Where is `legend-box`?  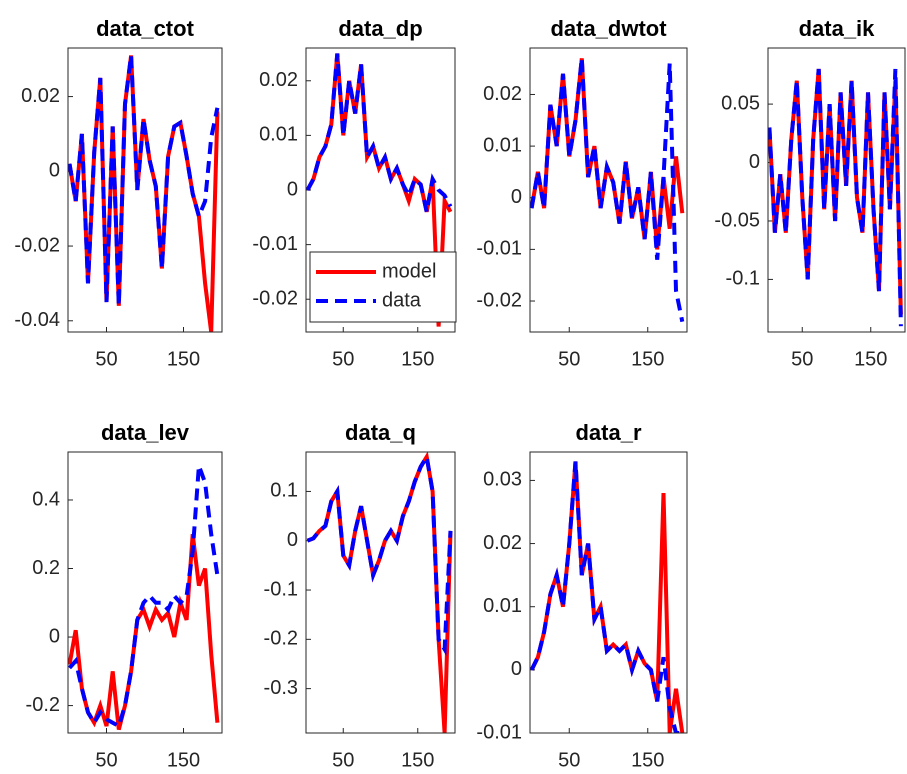
legend-box is located at coordinates (383, 287).